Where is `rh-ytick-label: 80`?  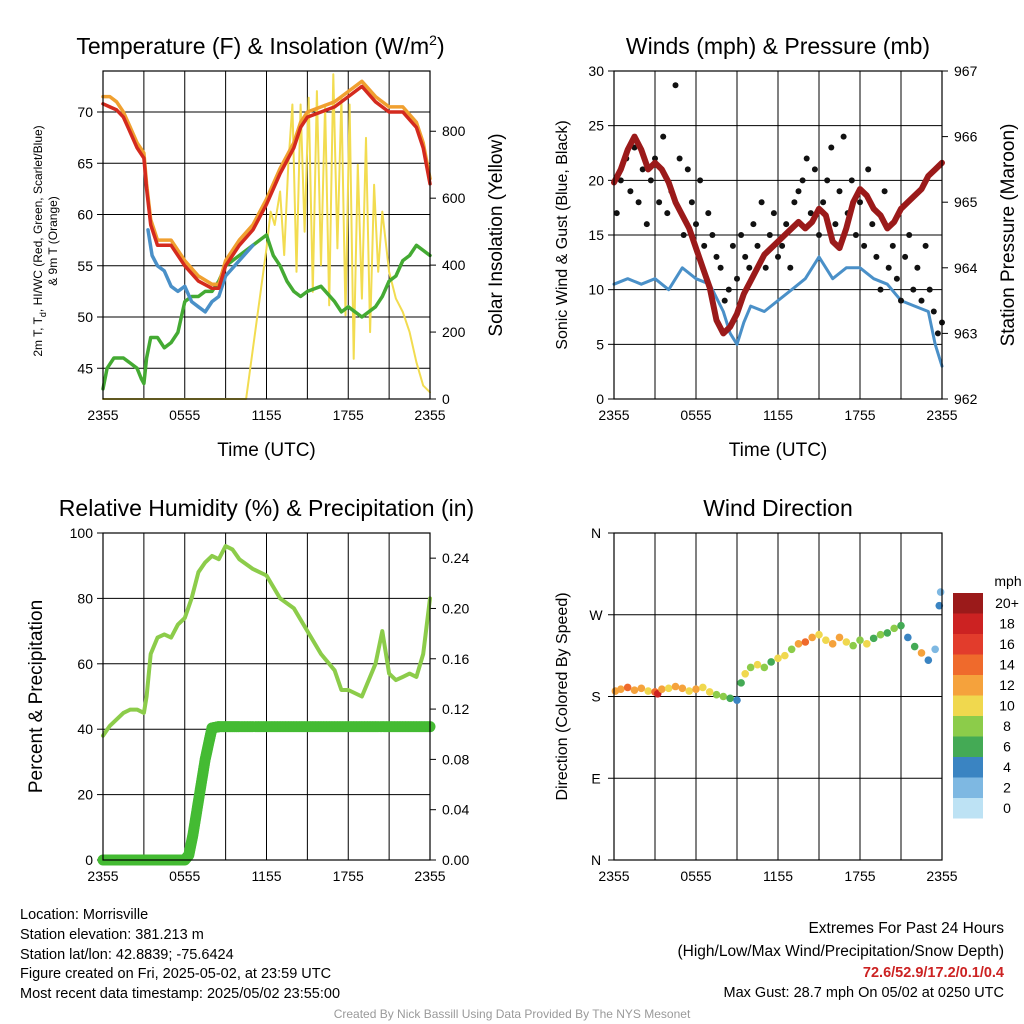 rh-ytick-label: 80 is located at coordinates (85, 598).